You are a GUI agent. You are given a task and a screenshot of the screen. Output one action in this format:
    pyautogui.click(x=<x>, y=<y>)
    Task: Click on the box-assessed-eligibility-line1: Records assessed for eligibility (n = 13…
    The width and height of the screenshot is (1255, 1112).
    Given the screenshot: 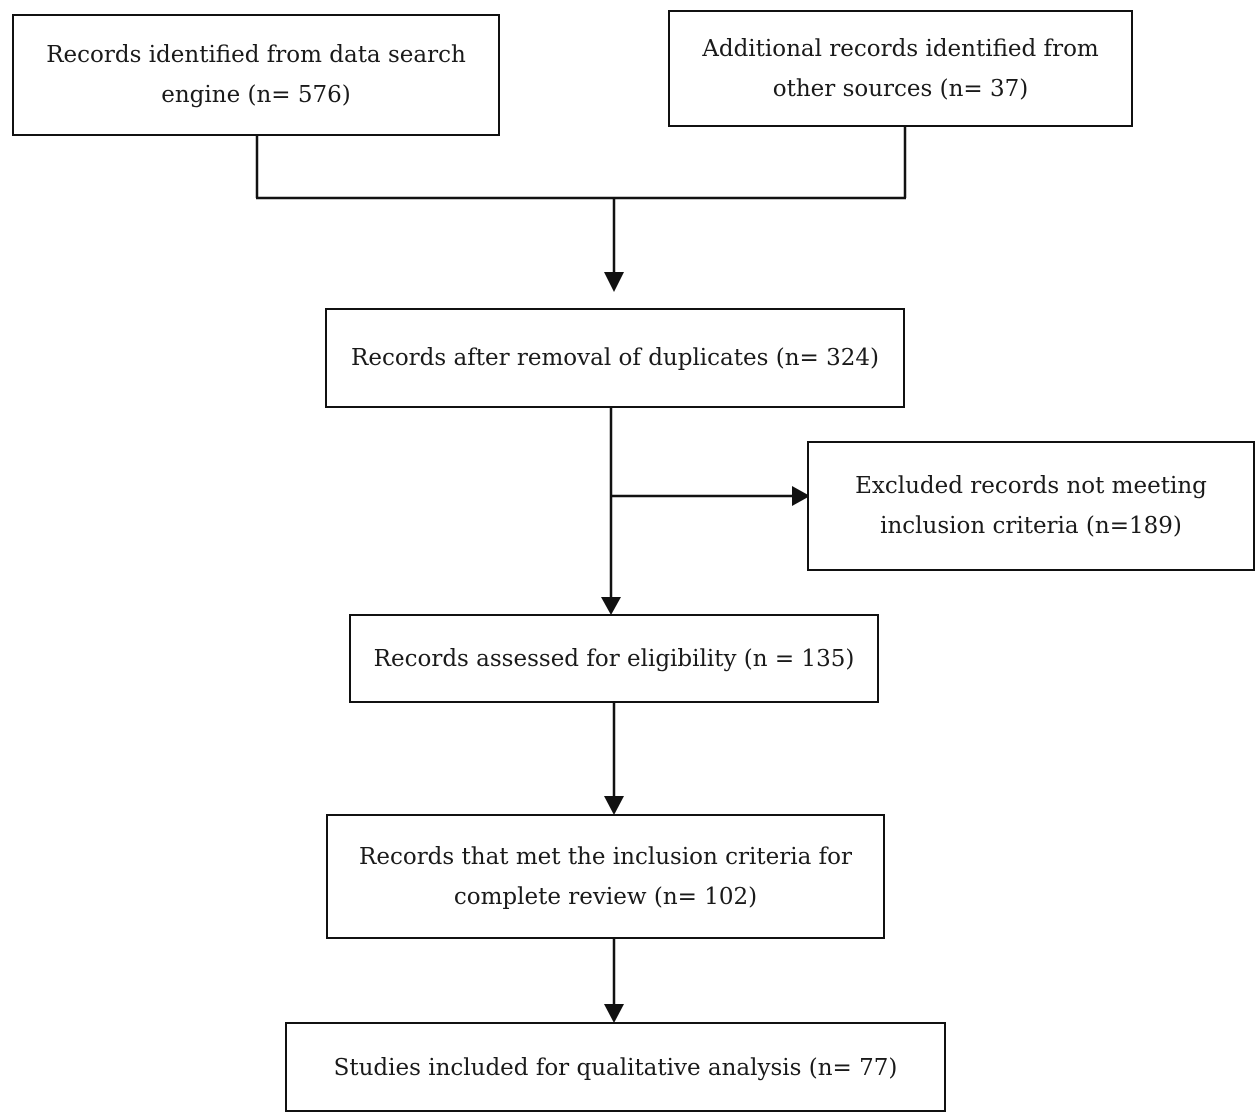 What is the action you would take?
    pyautogui.click(x=614, y=658)
    